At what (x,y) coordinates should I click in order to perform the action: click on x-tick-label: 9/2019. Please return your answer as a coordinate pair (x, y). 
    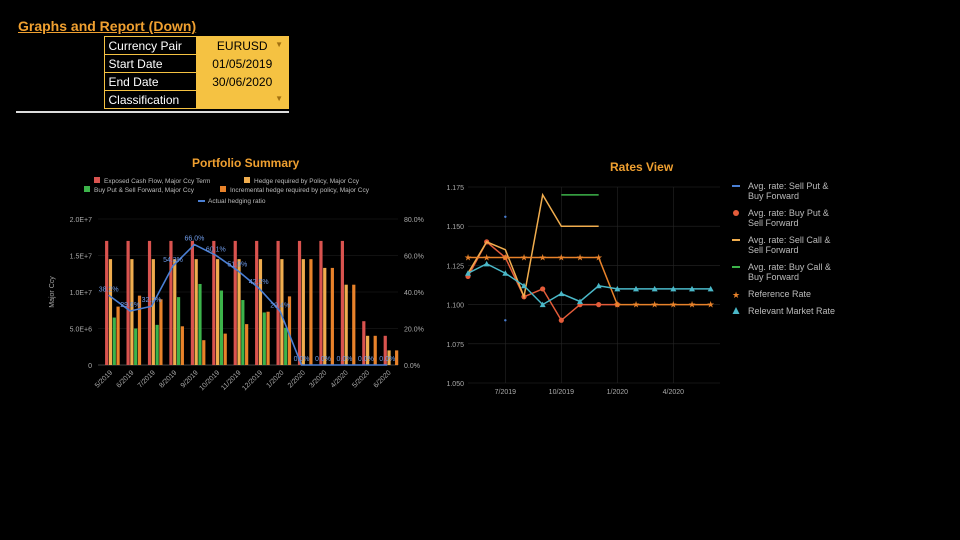
    Looking at the image, I should click on (190, 379).